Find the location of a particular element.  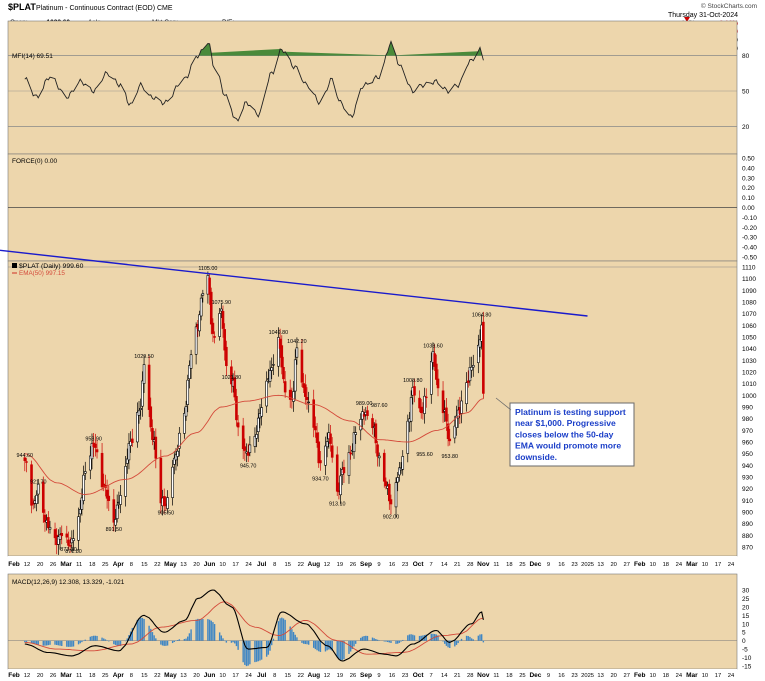

date-tick-label: Jun is located at coordinates (210, 675).